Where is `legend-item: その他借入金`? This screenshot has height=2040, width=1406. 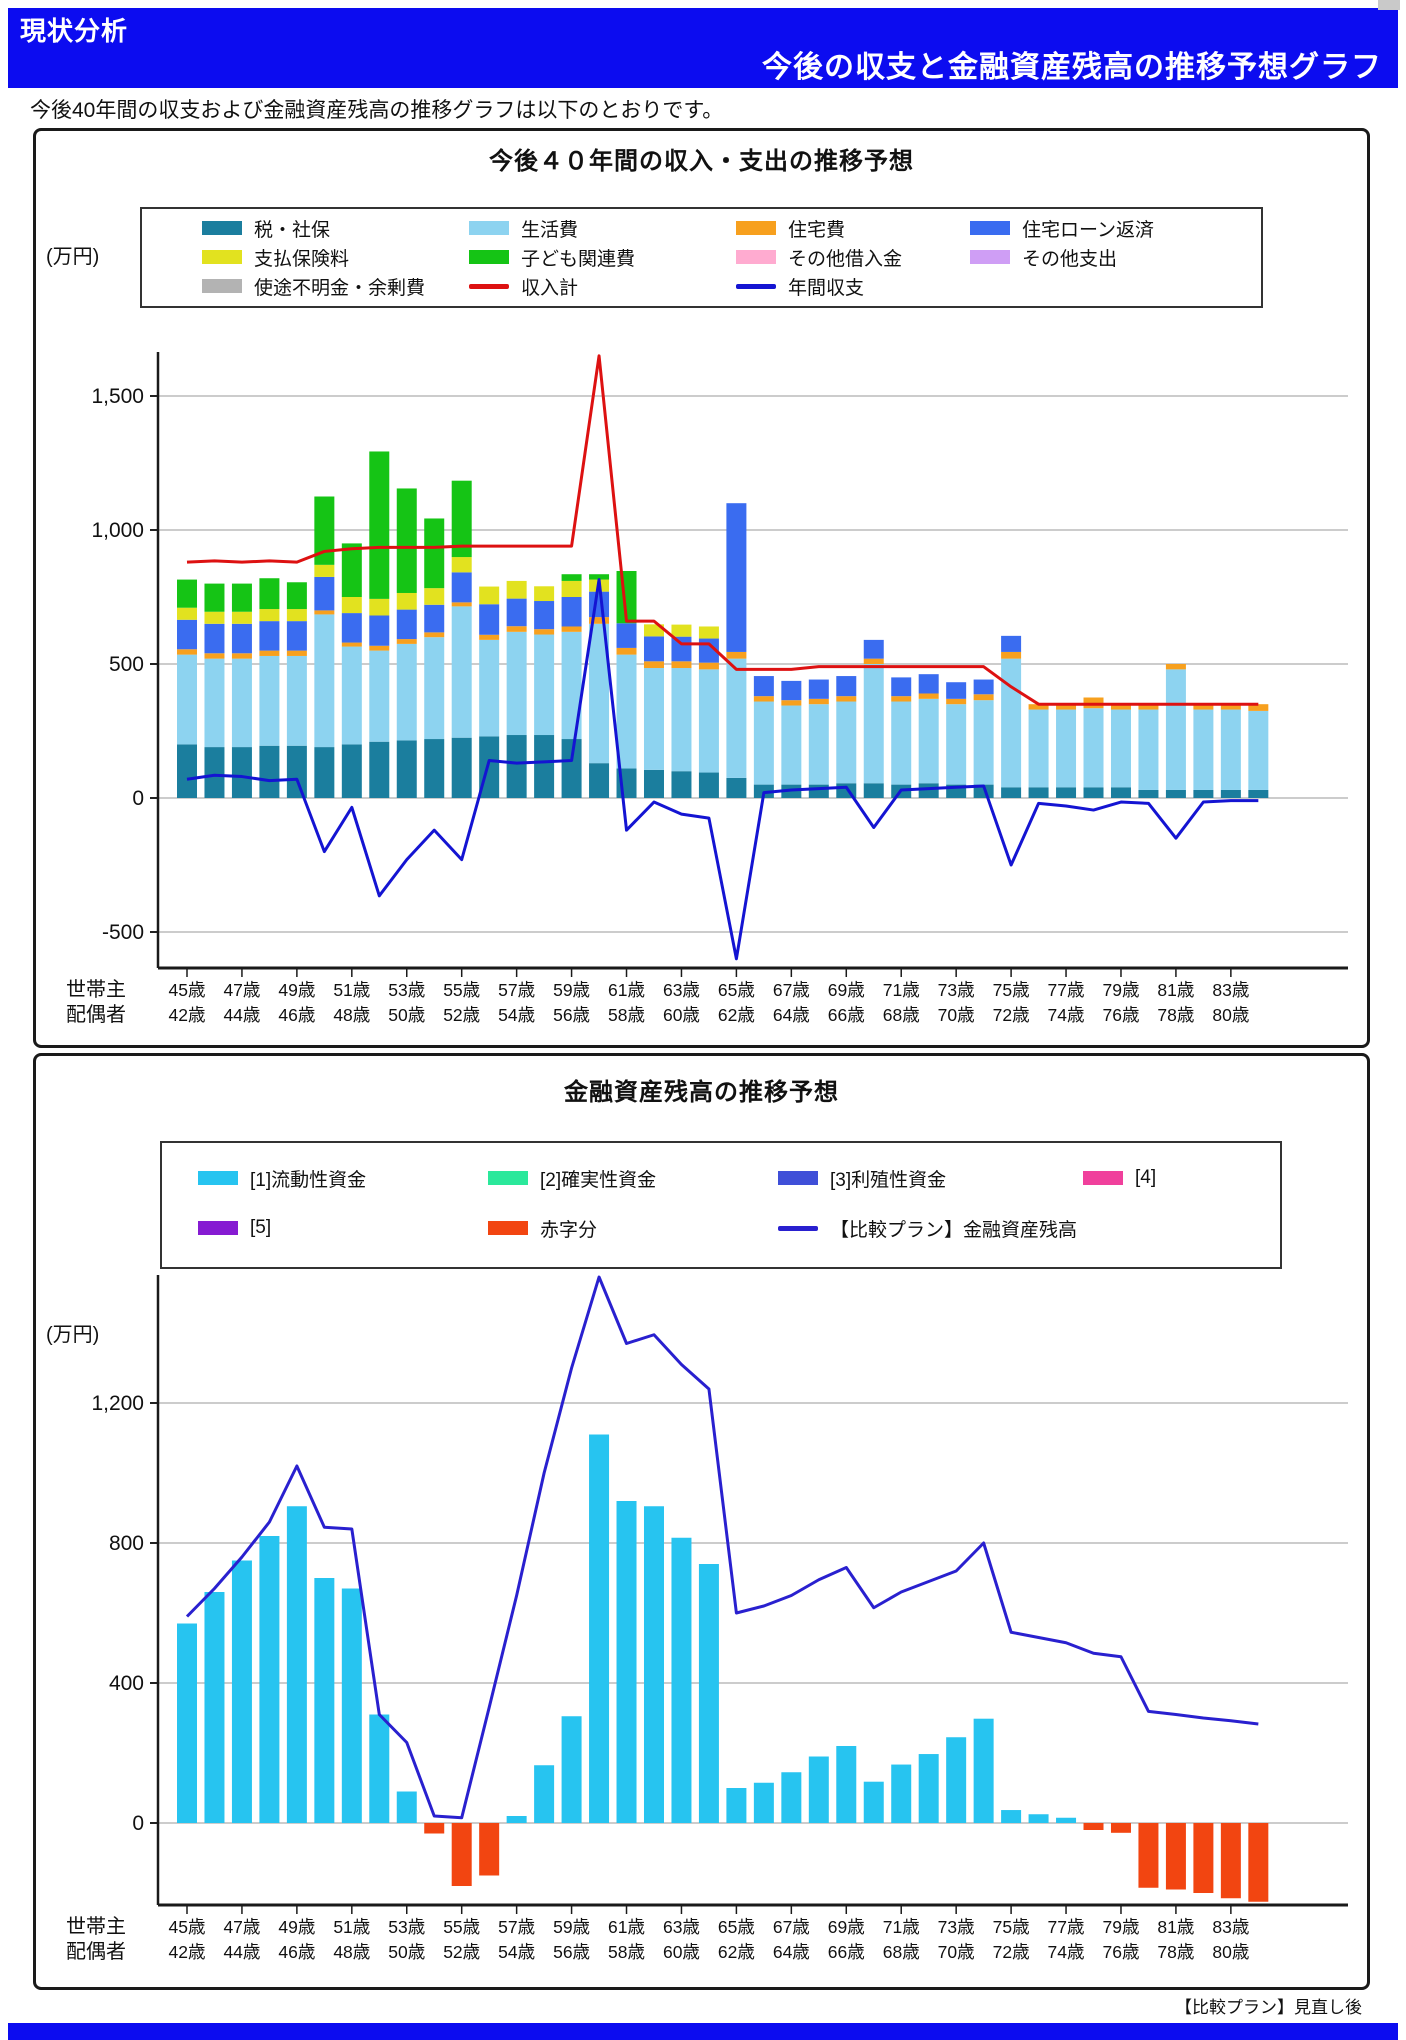
legend-item: その他借入金 is located at coordinates (819, 258).